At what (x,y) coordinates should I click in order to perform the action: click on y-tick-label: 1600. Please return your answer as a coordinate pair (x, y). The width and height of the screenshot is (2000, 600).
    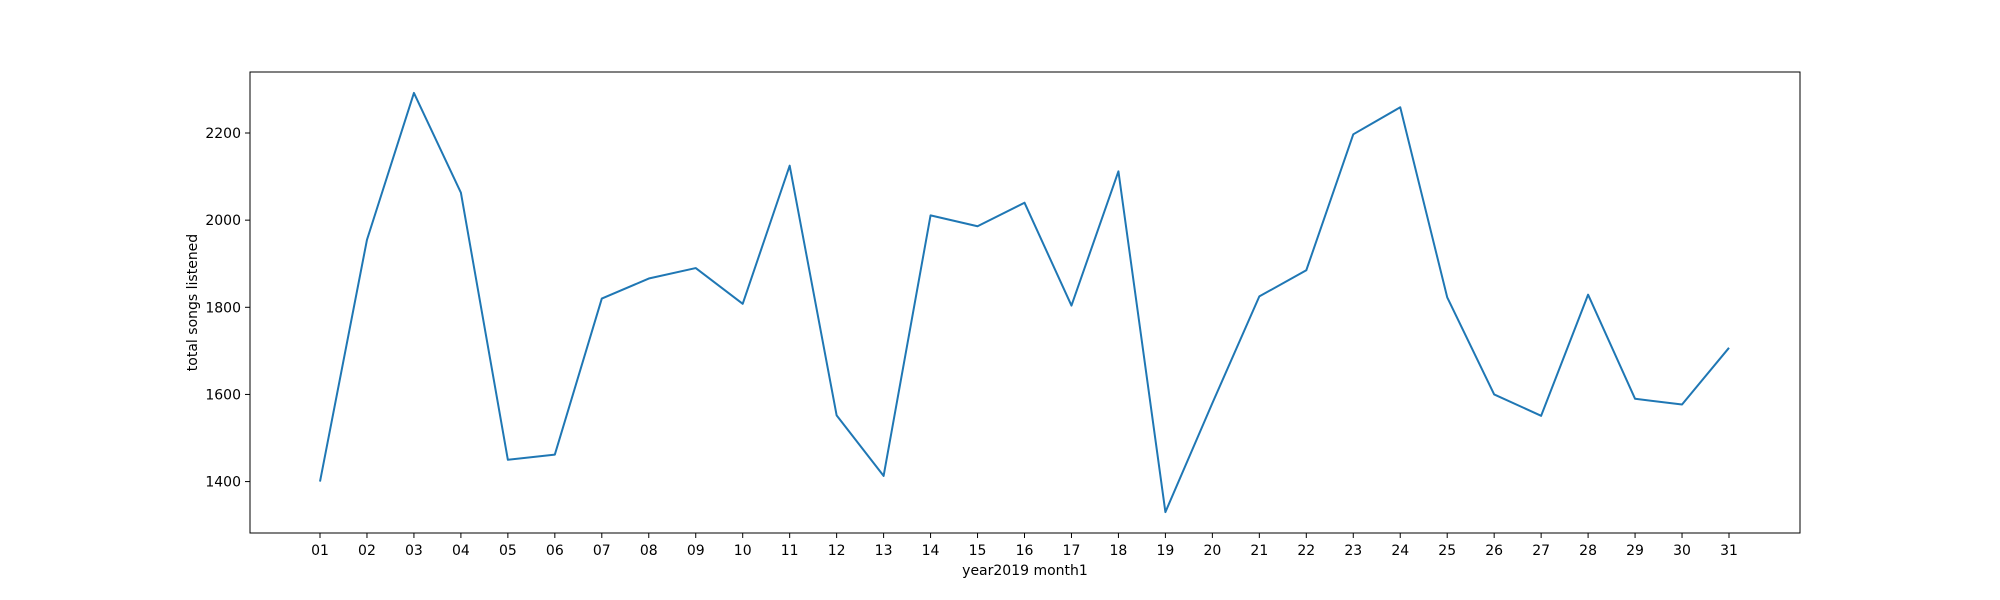
    Looking at the image, I should click on (223, 395).